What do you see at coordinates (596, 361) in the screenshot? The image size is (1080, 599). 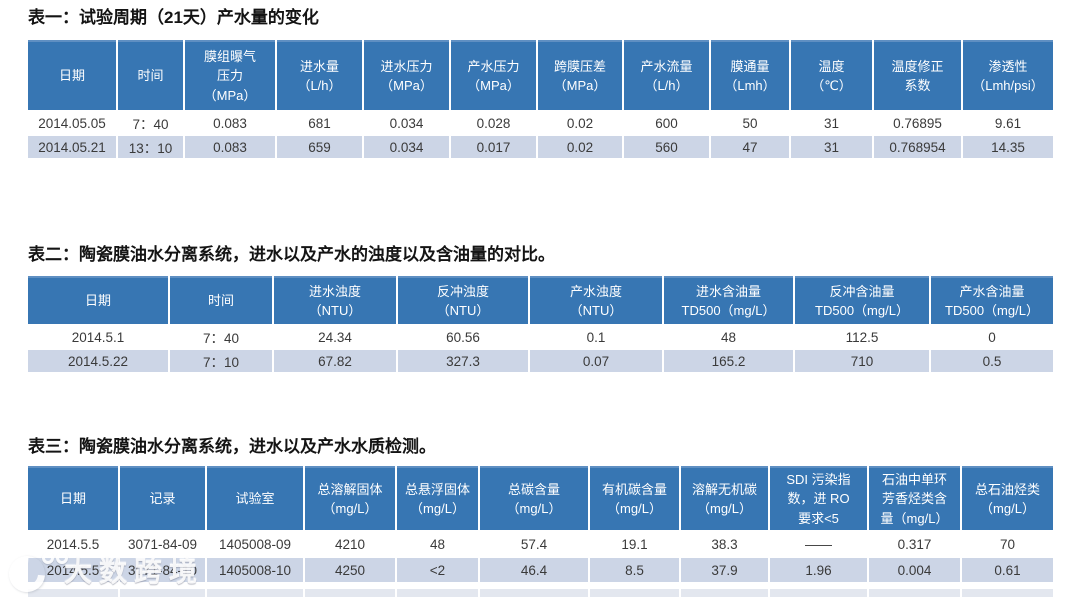 I see `data-cell: 0.07` at bounding box center [596, 361].